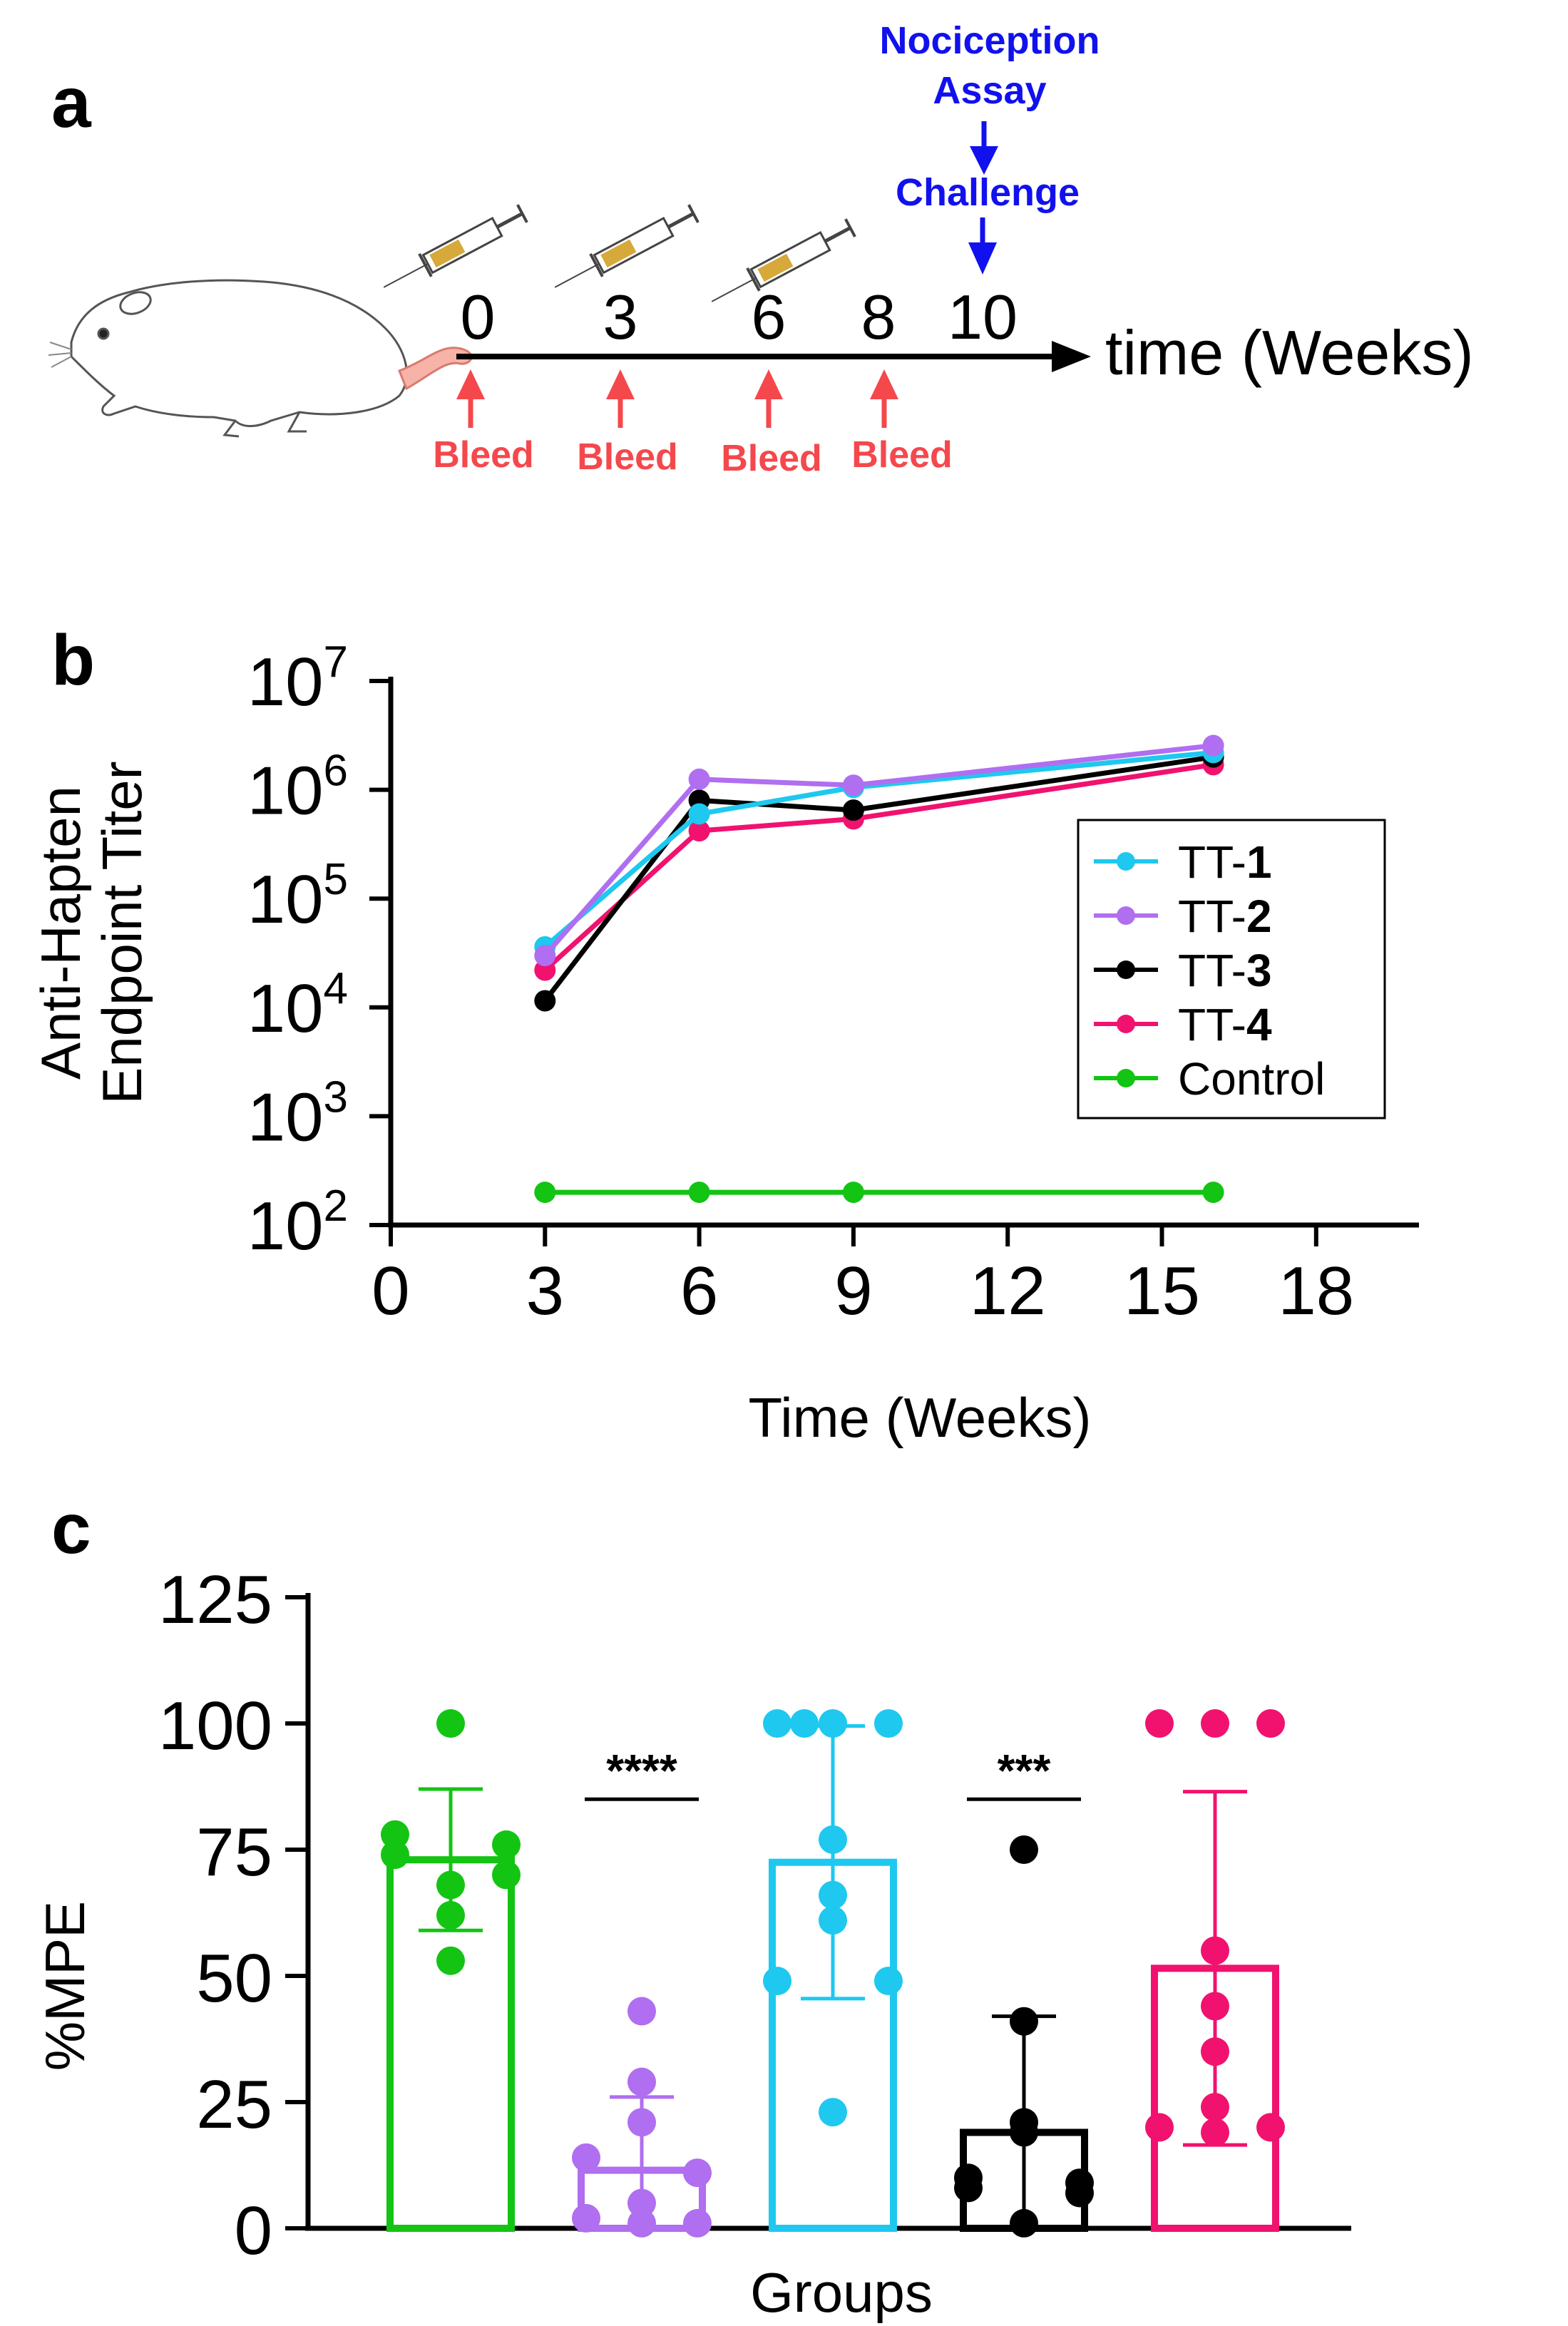  Describe the element at coordinates (620, 317) in the screenshot. I see `timeline-tick-3: 3` at that location.